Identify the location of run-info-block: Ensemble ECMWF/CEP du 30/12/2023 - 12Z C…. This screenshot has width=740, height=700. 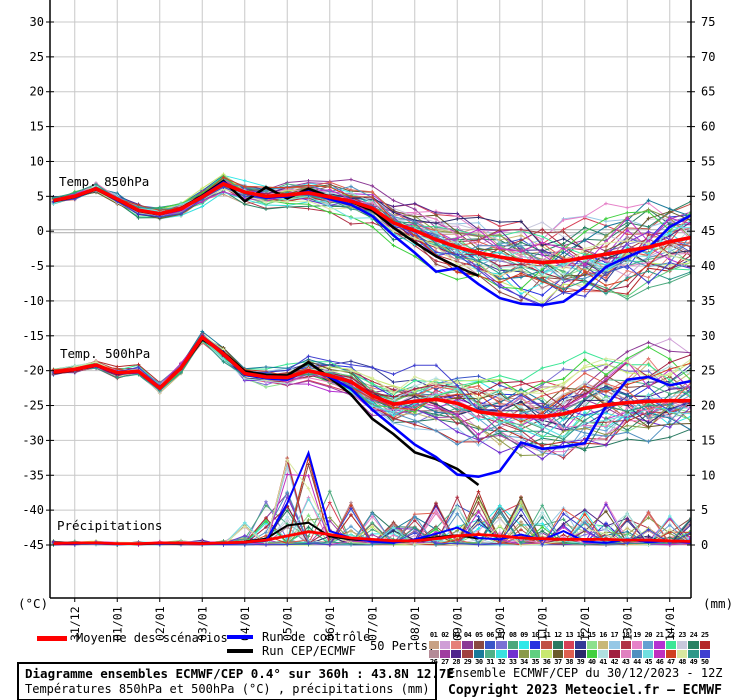
(585, 682).